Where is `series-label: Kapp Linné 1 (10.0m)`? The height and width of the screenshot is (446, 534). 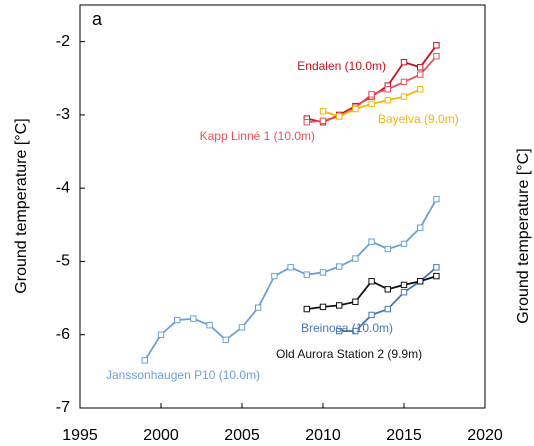
series-label: Kapp Linné 1 (10.0m) is located at coordinates (257, 136).